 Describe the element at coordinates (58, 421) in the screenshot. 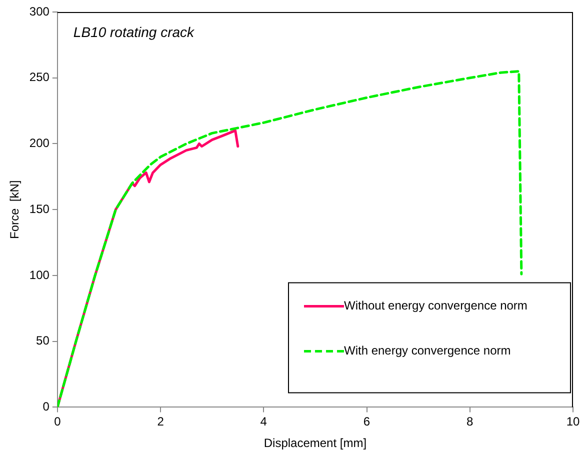

I see `x-tick-label: 0` at that location.